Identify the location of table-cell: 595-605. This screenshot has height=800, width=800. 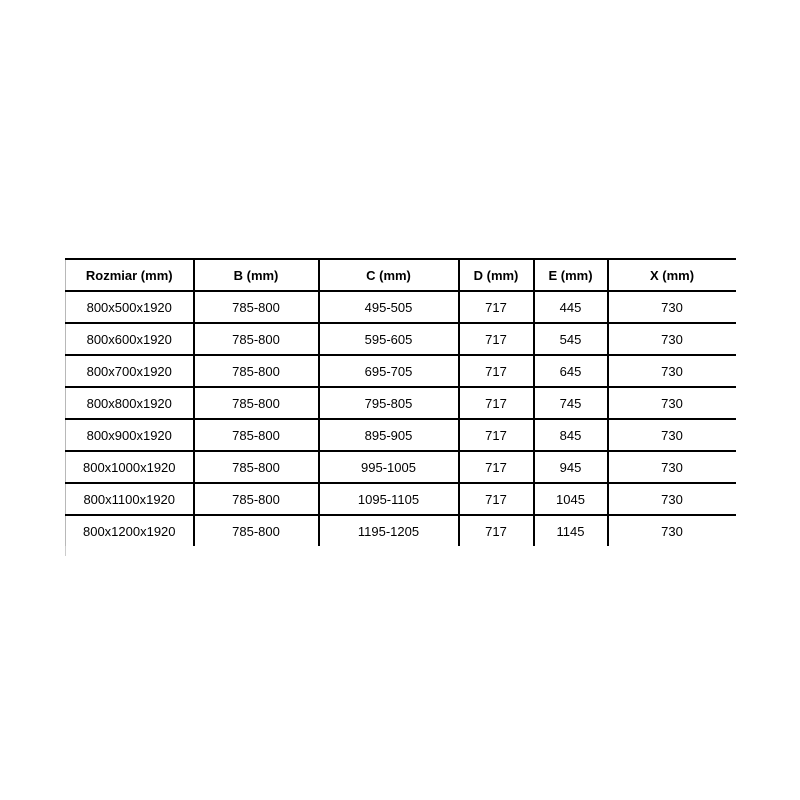
(389, 339).